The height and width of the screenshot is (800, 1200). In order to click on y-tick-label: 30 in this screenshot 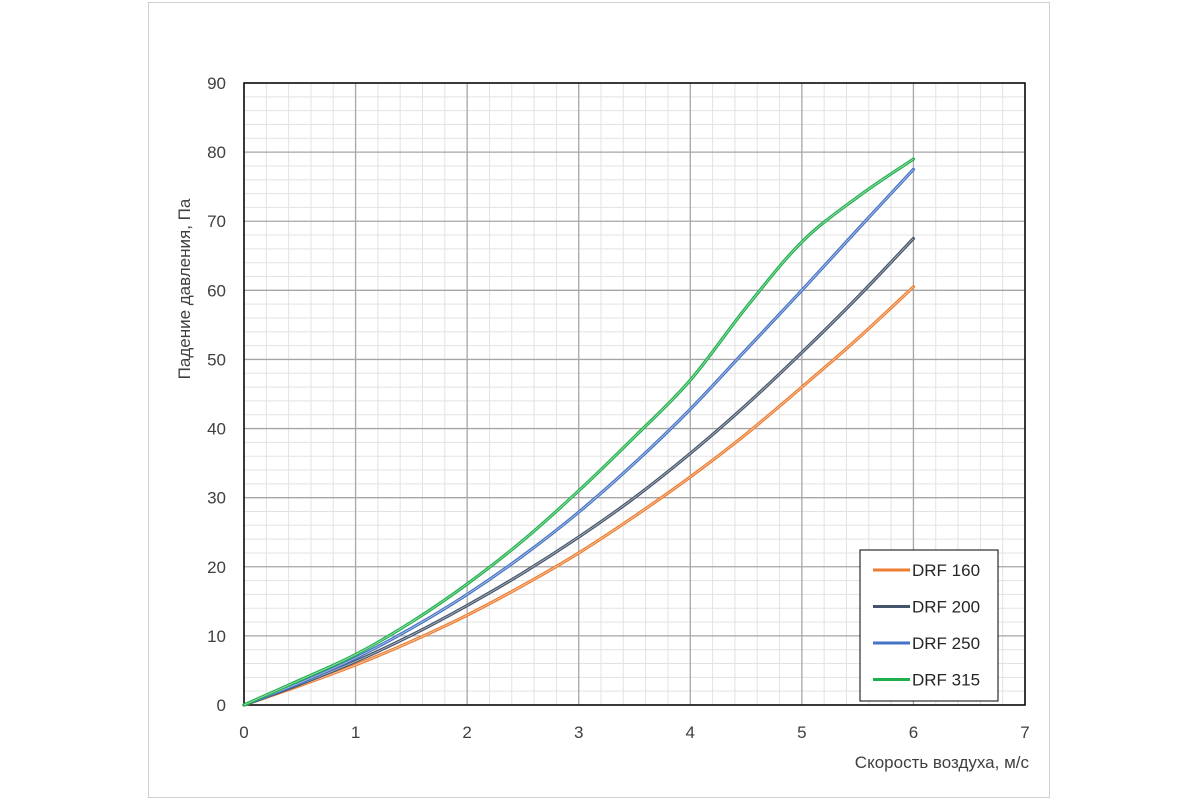, I will do `click(216, 498)`.